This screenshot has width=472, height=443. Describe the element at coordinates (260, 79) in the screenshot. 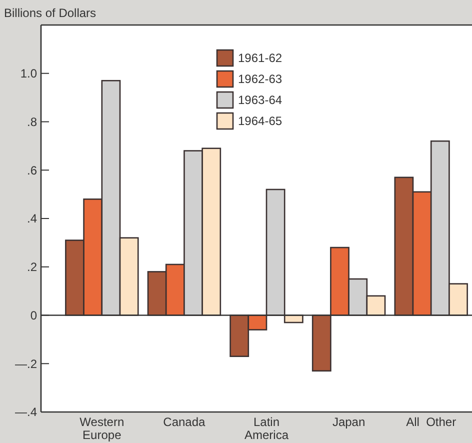

I see `legend-label: 1962-63` at that location.